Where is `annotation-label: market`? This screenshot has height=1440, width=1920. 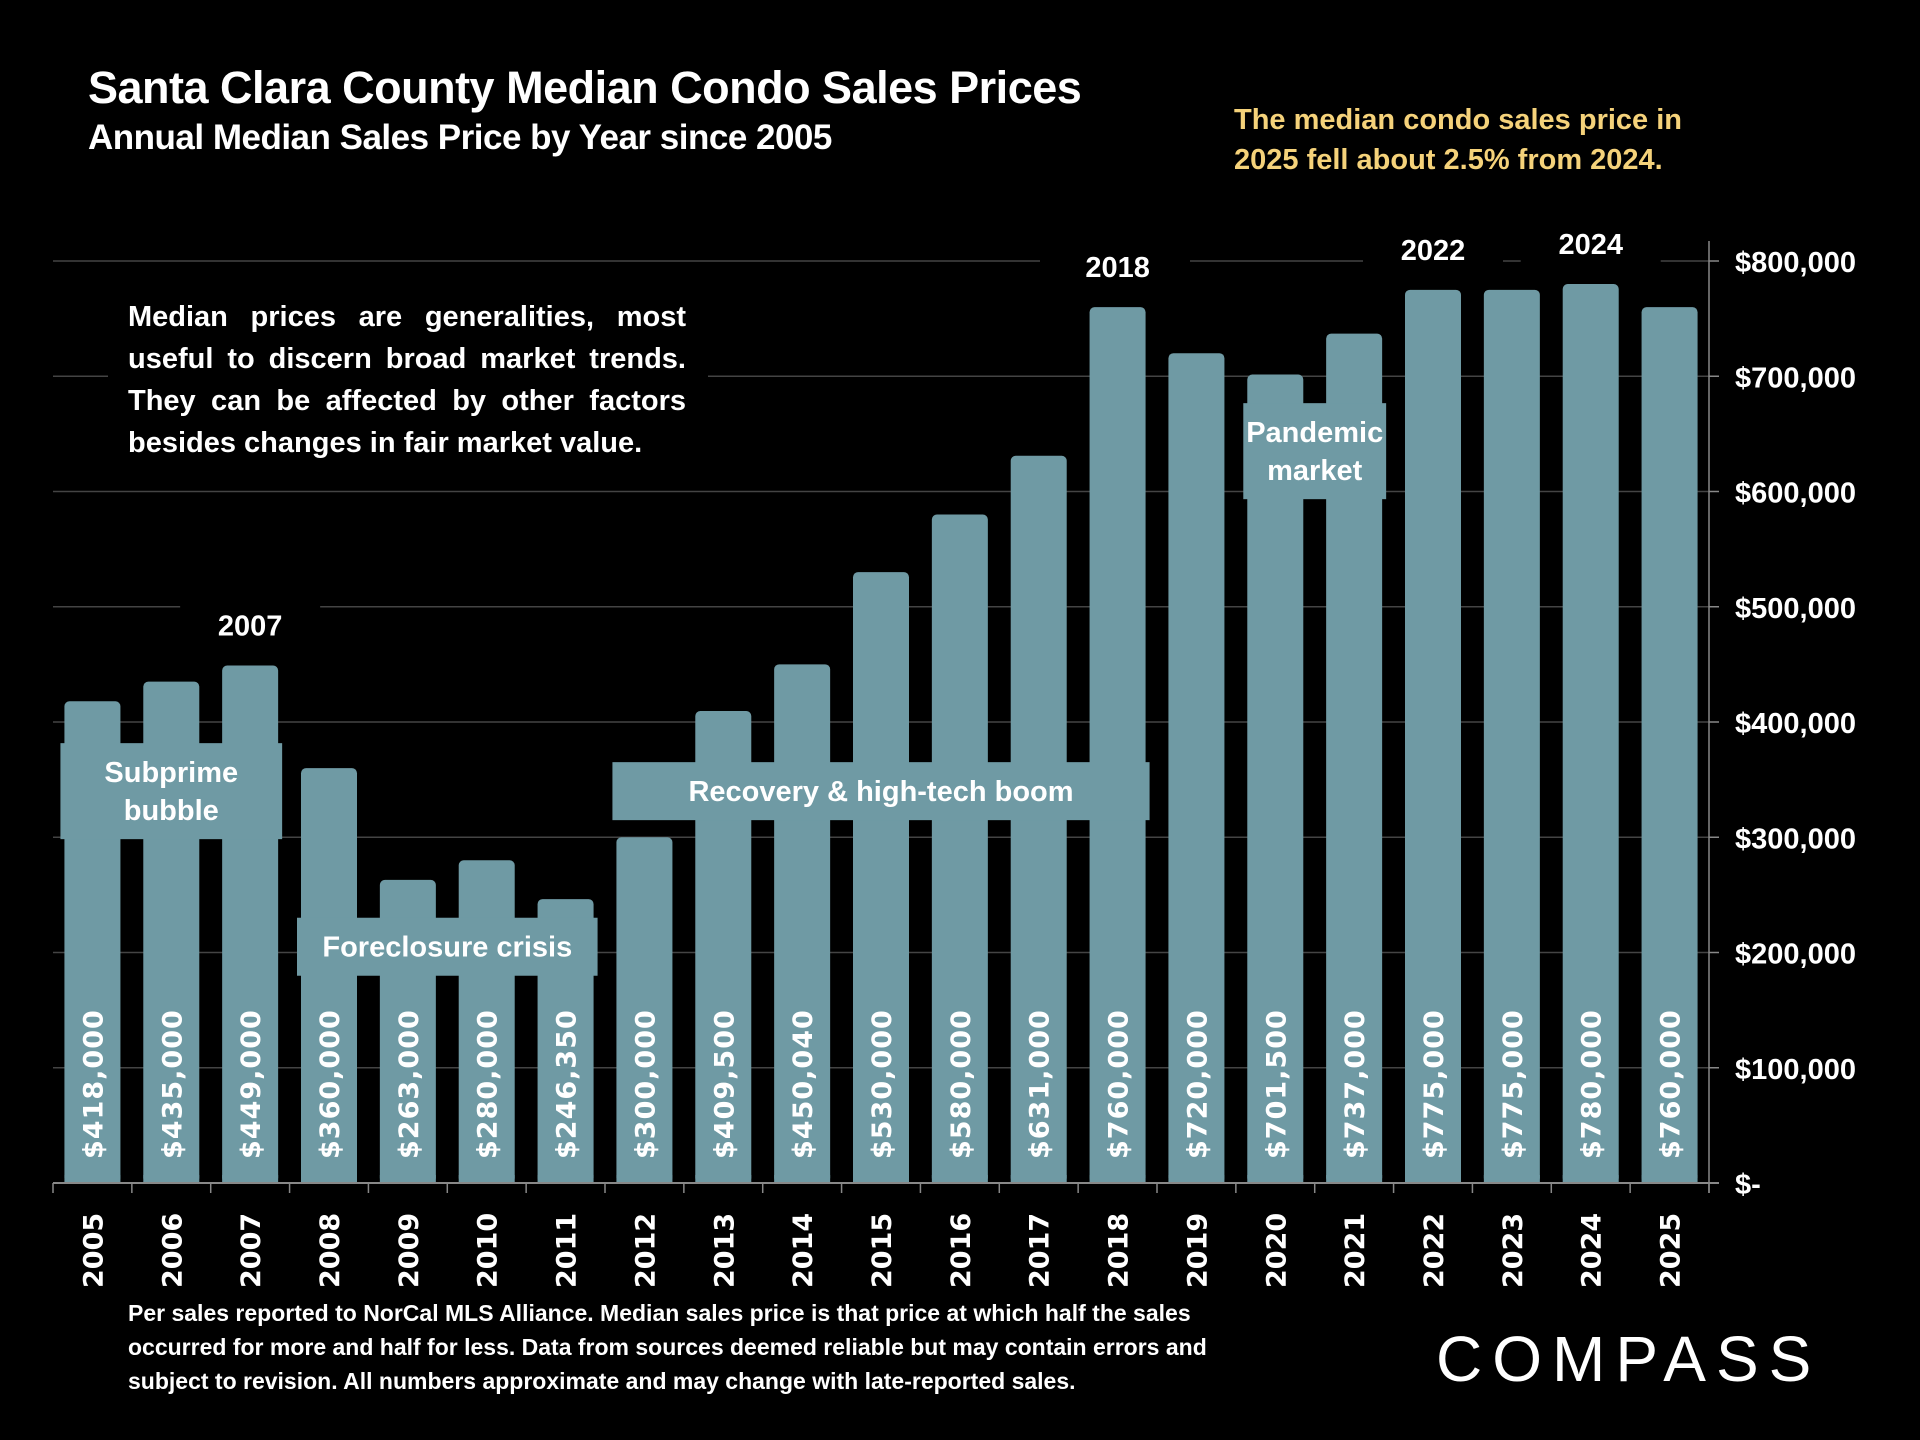
annotation-label: market is located at coordinates (1314, 471).